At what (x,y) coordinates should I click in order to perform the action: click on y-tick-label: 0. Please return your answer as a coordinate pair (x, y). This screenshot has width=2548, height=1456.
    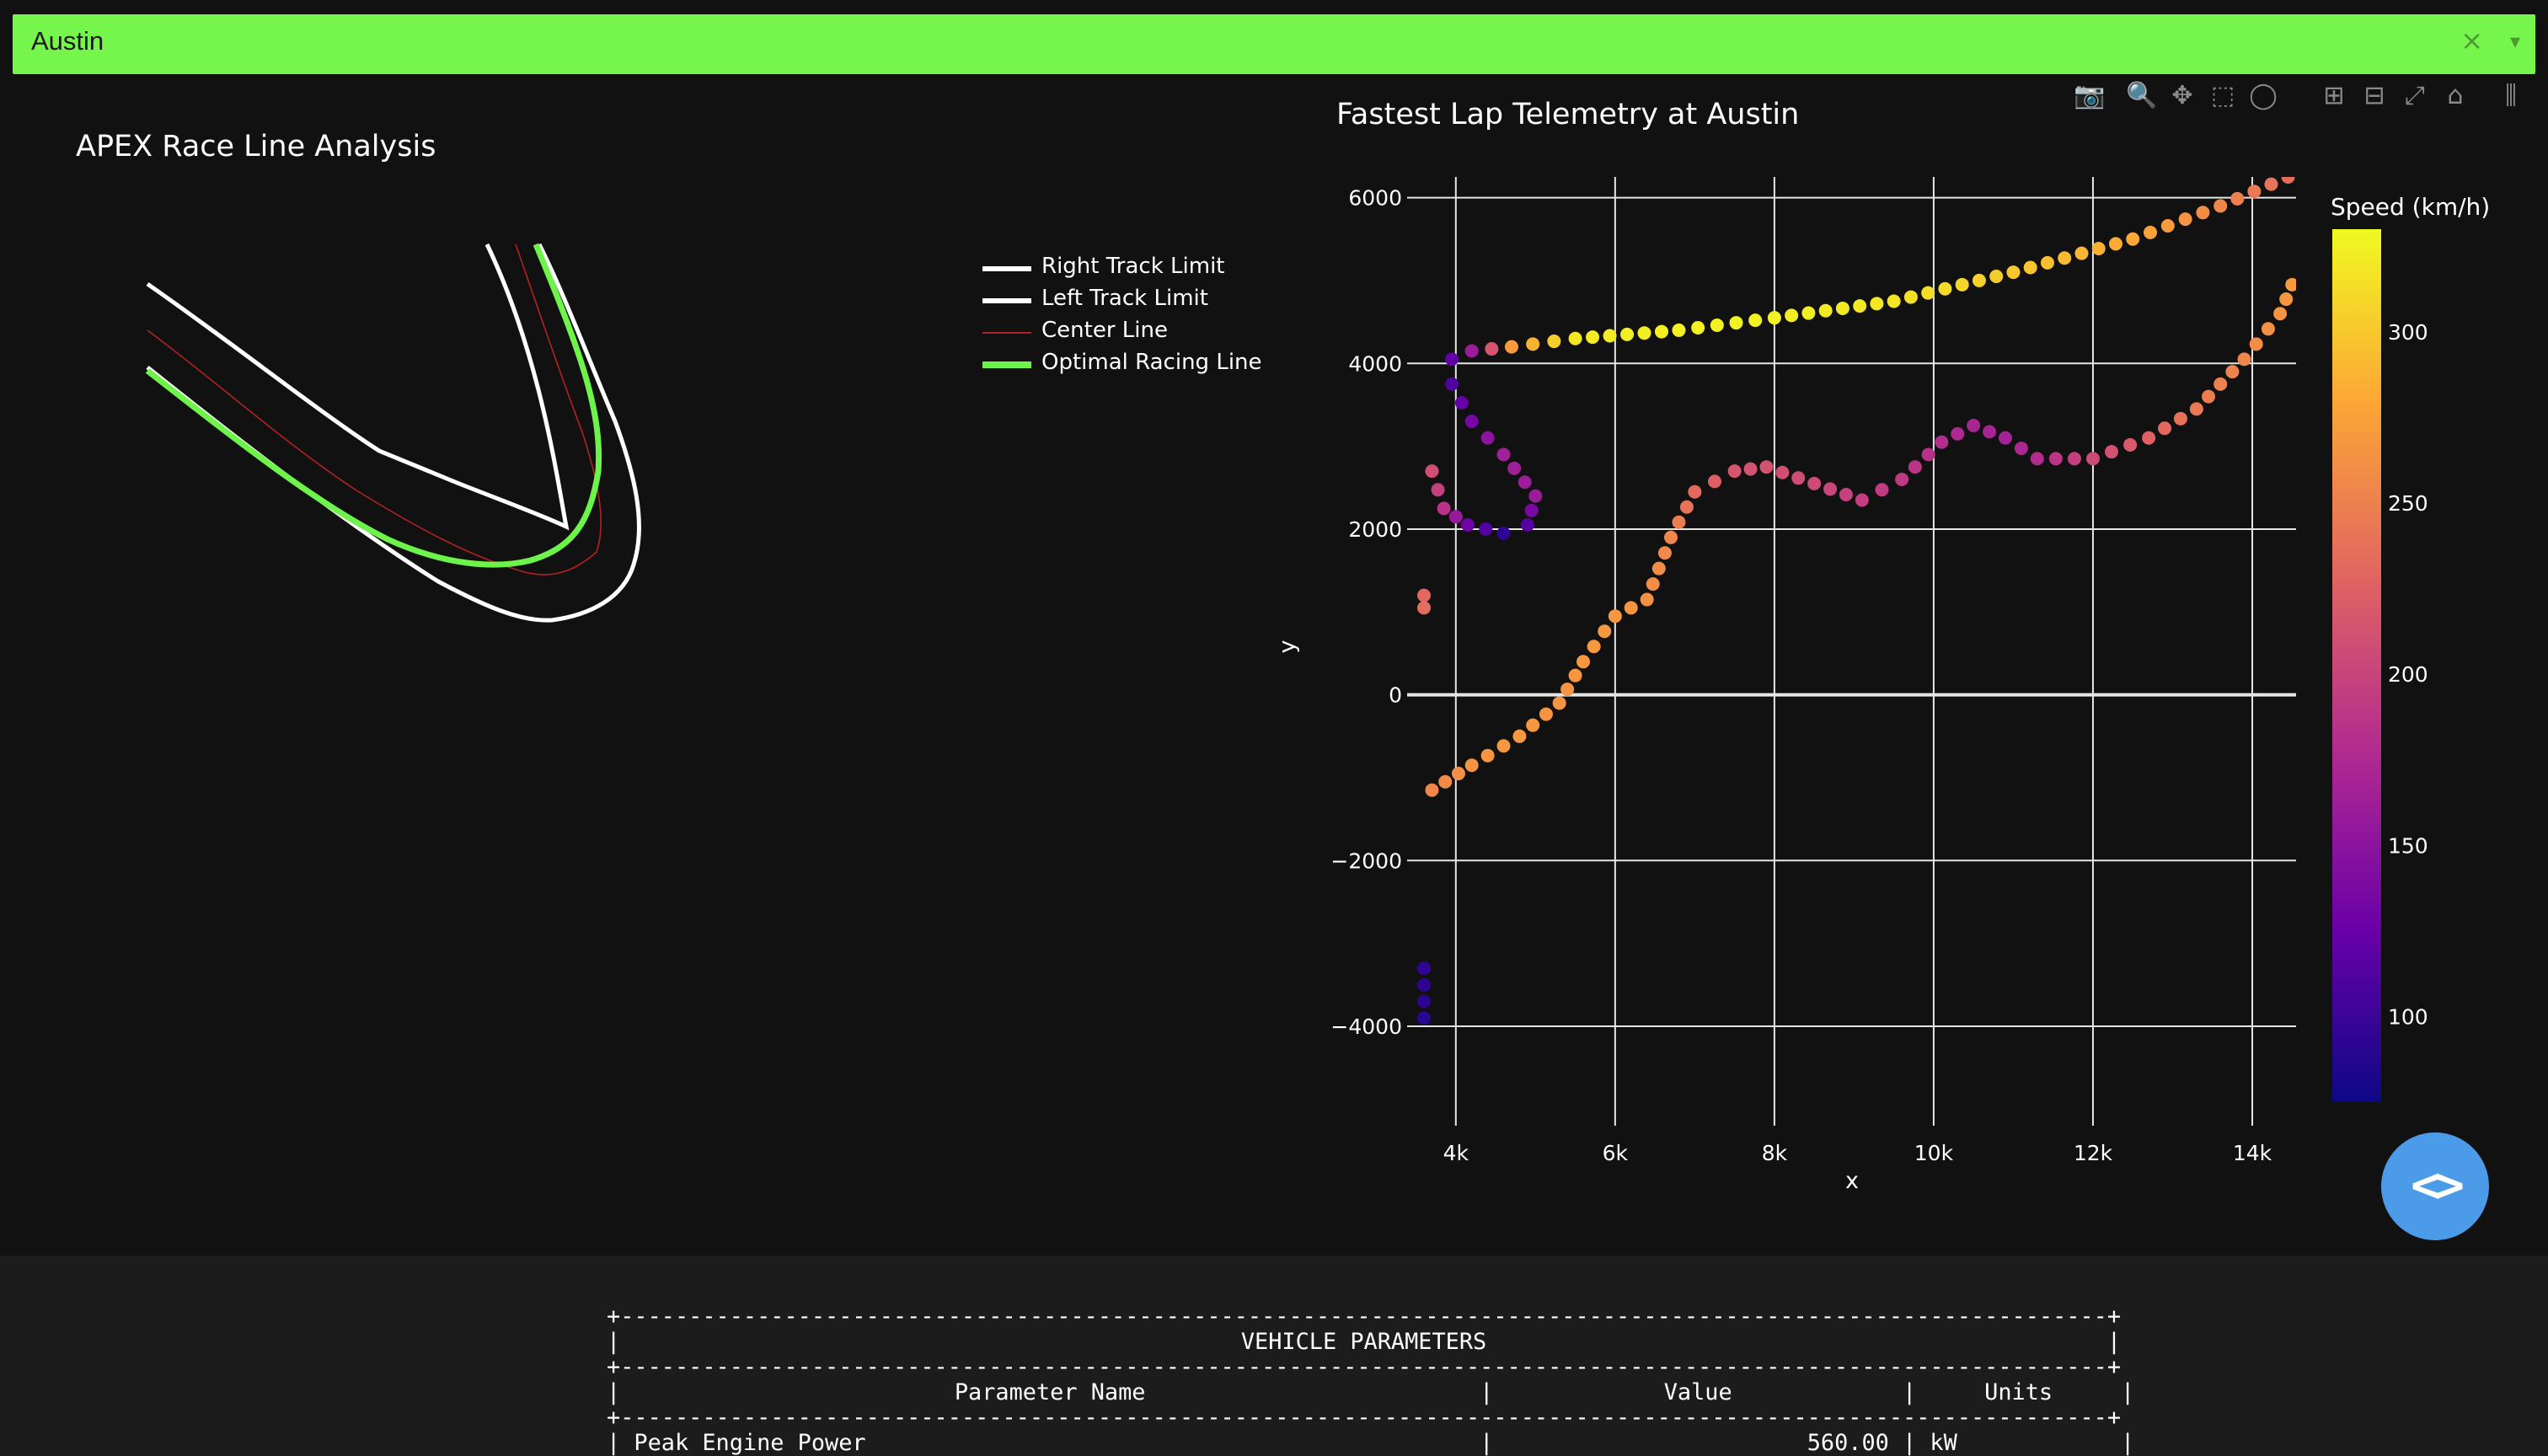
    Looking at the image, I should click on (1395, 695).